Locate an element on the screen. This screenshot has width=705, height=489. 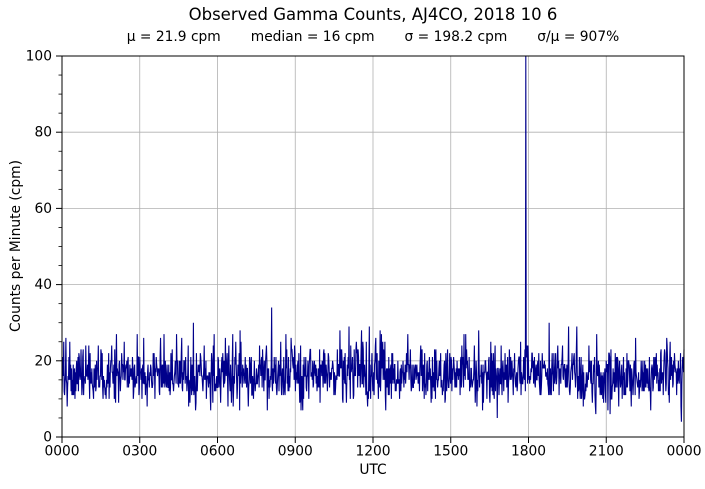
stat-median: median = 16 cpm is located at coordinates (312, 37).